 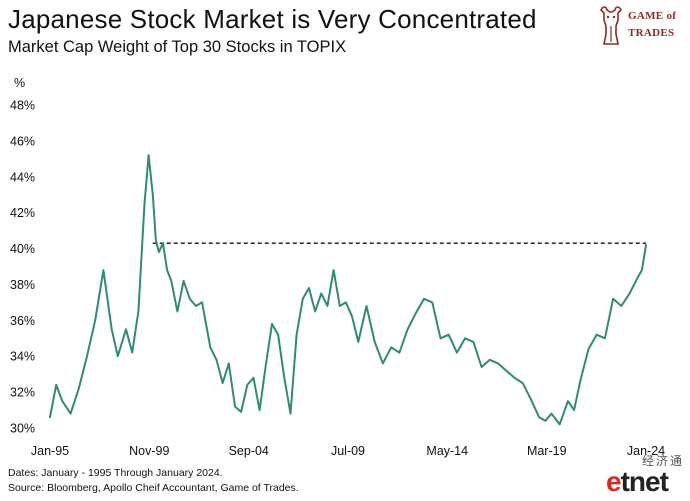 I want to click on x-tick-label: Nov-99, so click(x=149, y=451).